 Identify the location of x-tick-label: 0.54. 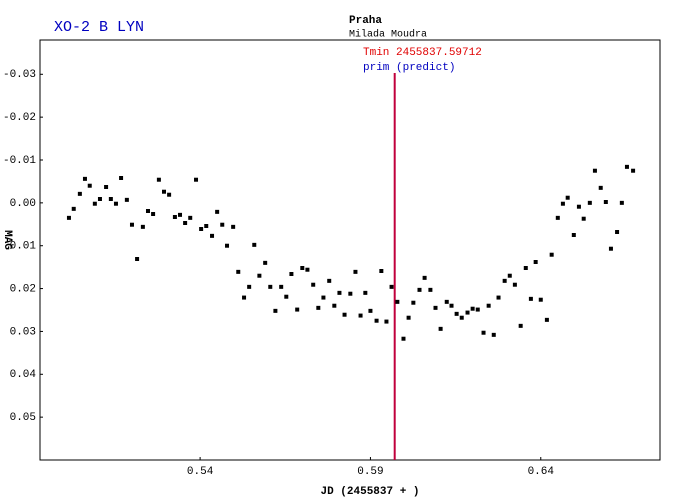
(200, 472).